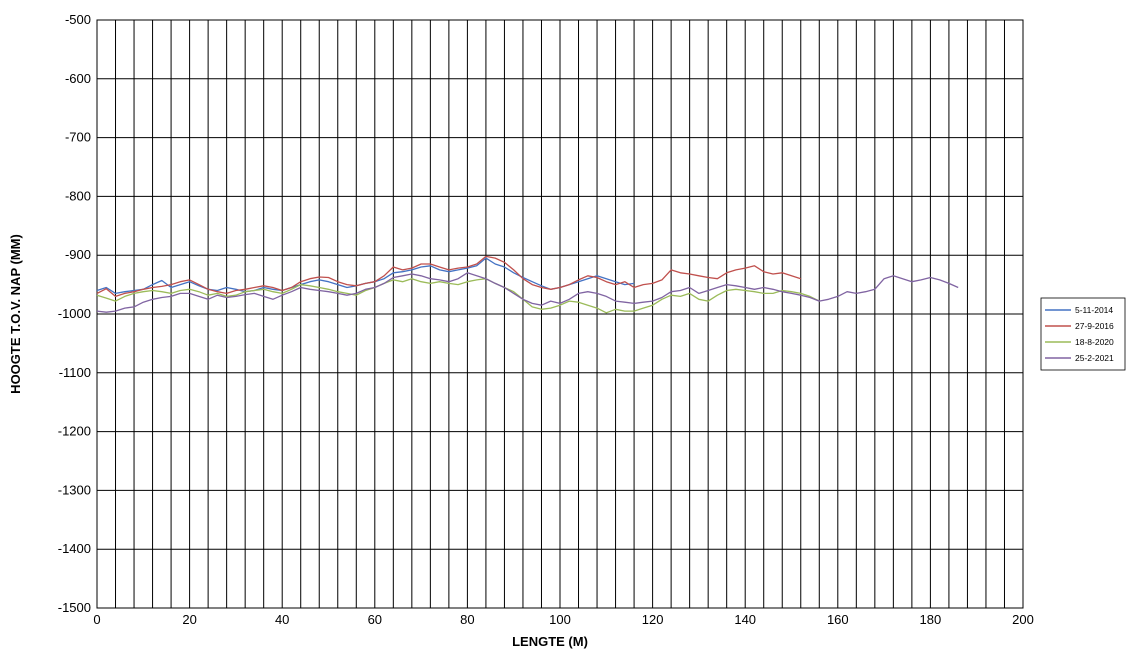 Image resolution: width=1131 pixels, height=653 pixels. What do you see at coordinates (448, 276) in the screenshot?
I see `series-line-27-9-2016` at bounding box center [448, 276].